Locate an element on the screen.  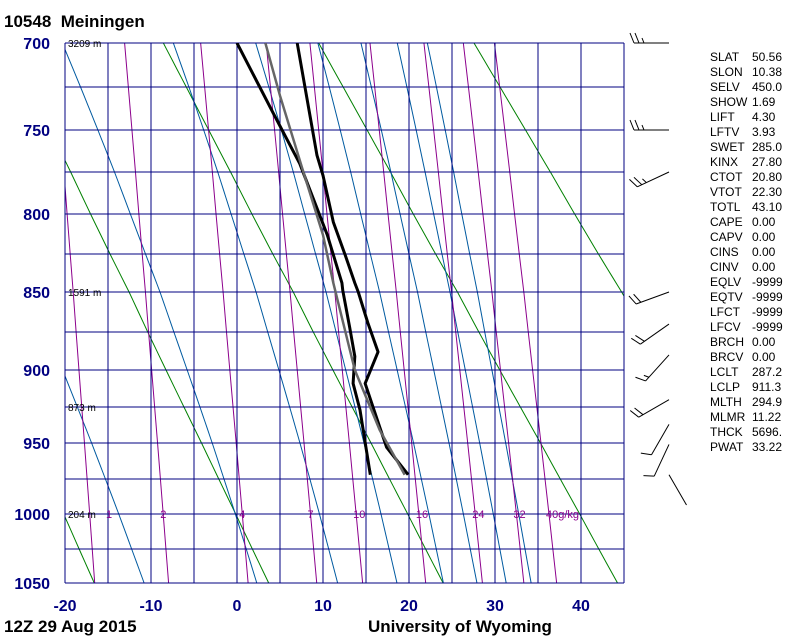
pressure-tick-label: 750 is located at coordinates (36, 131).